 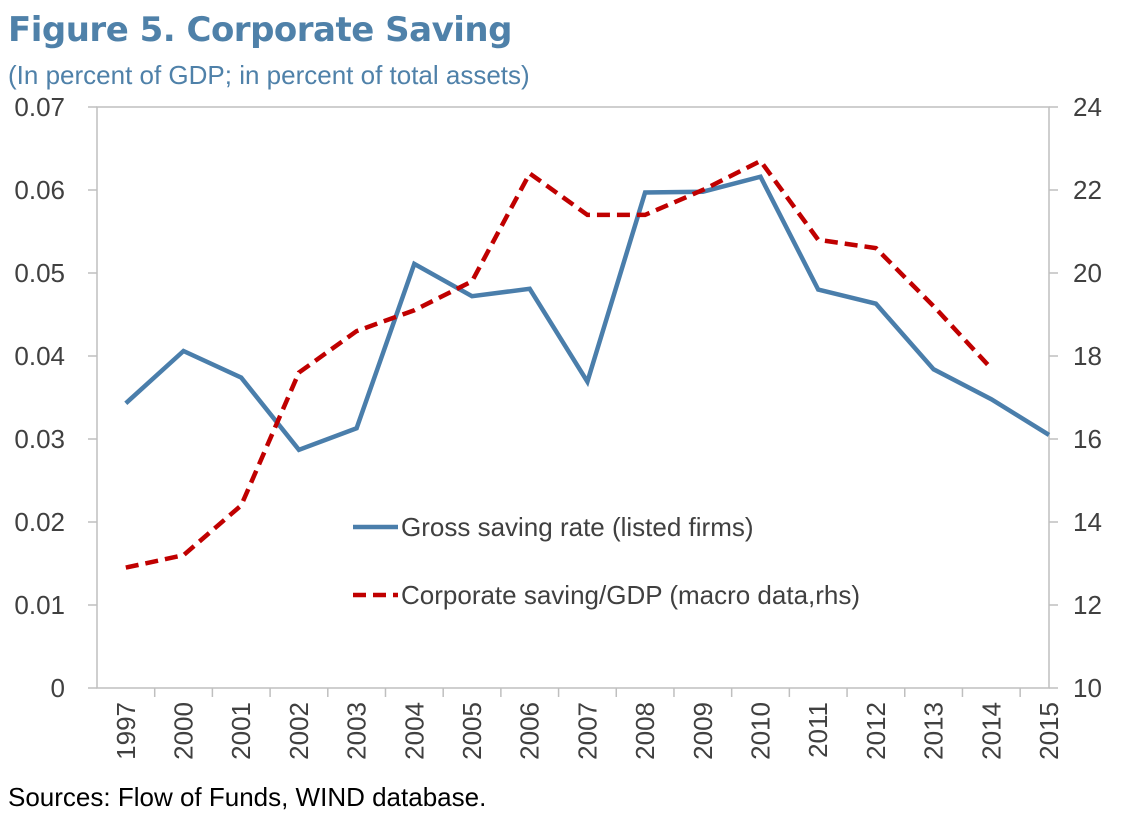 What do you see at coordinates (1087, 439) in the screenshot?
I see `y-right-tick-label: 16` at bounding box center [1087, 439].